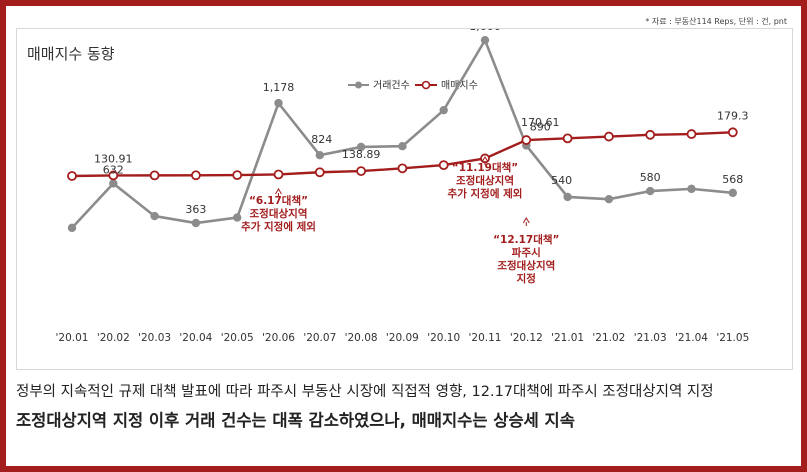 Image resolution: width=807 pixels, height=472 pixels. What do you see at coordinates (485, 167) in the screenshot?
I see `annotation-text: “11.19대책”` at bounding box center [485, 167].